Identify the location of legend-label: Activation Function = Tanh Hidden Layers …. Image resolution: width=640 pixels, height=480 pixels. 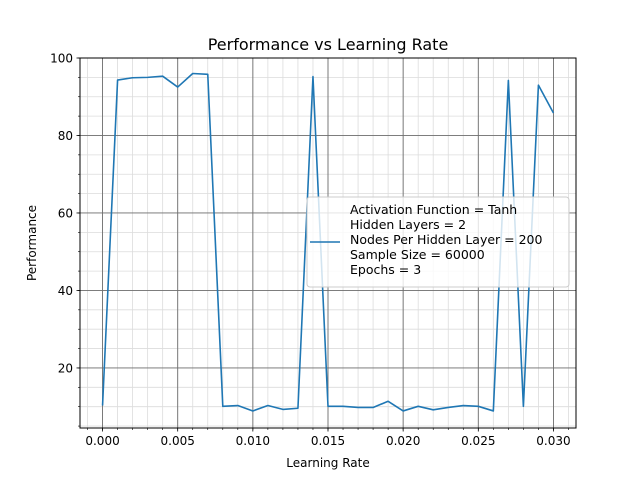
(446, 239).